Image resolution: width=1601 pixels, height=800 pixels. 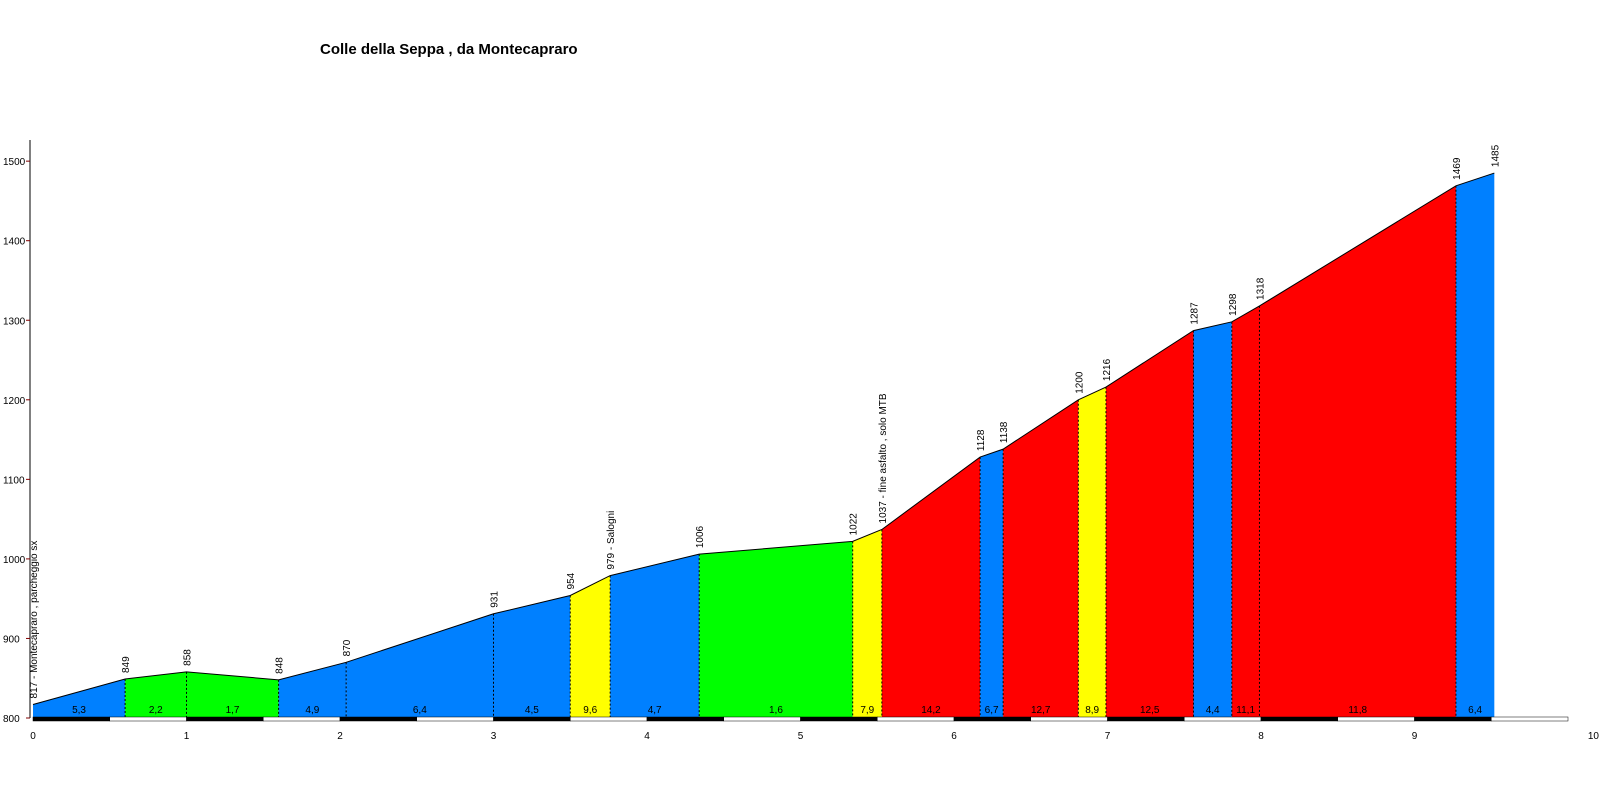 What do you see at coordinates (280, 665) in the screenshot?
I see `elevation-label: 848` at bounding box center [280, 665].